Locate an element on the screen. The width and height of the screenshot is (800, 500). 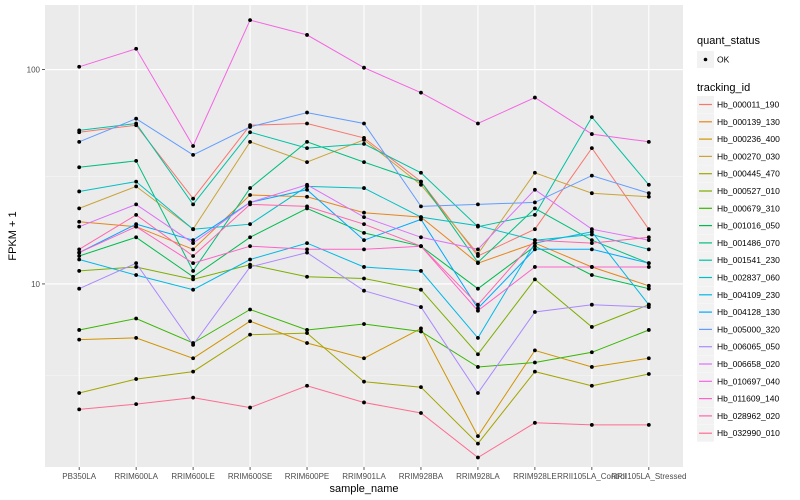
legend-title-quant-status: quant_status is located at coordinates (728, 41).